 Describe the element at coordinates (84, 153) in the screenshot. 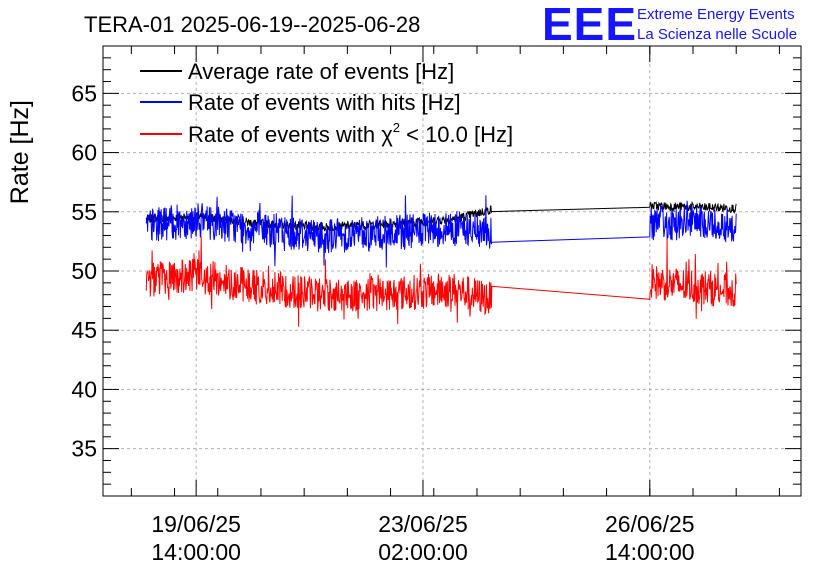

I see `y-tick-label: 60` at that location.